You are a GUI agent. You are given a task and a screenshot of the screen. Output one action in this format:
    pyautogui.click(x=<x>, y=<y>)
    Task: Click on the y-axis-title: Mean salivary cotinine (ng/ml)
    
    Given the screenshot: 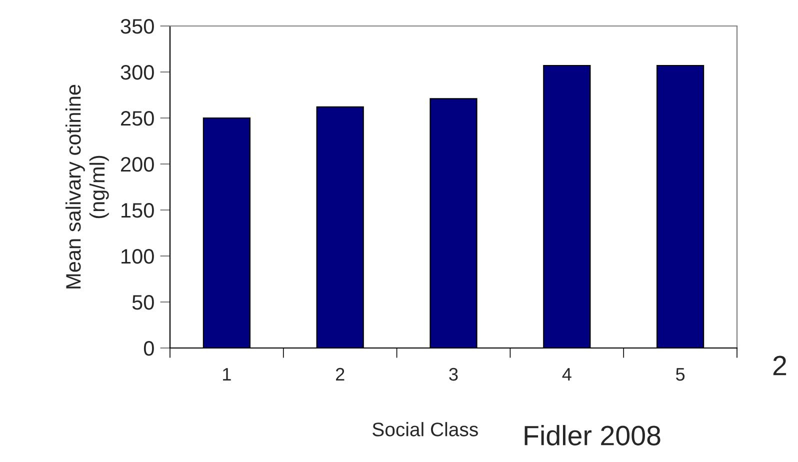 What is the action you would take?
    pyautogui.click(x=87, y=186)
    